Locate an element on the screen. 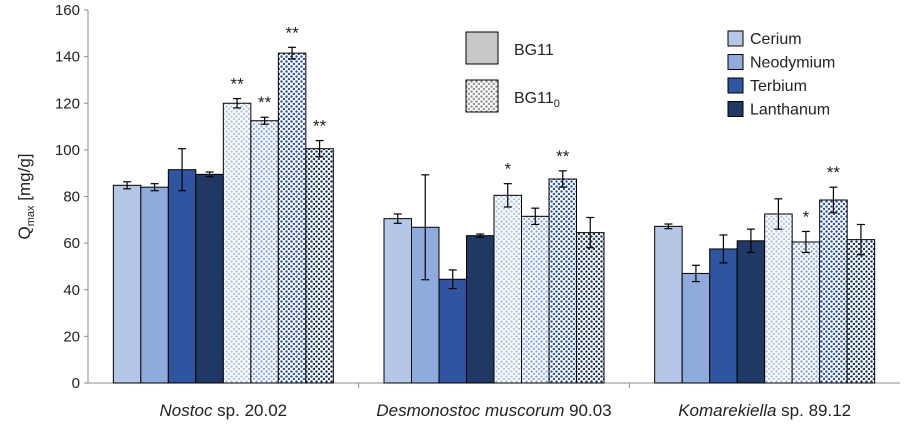 Image resolution: width=913 pixels, height=426 pixels. x-category-label: Desmonostoc muscorum 90.03 is located at coordinates (493, 410).